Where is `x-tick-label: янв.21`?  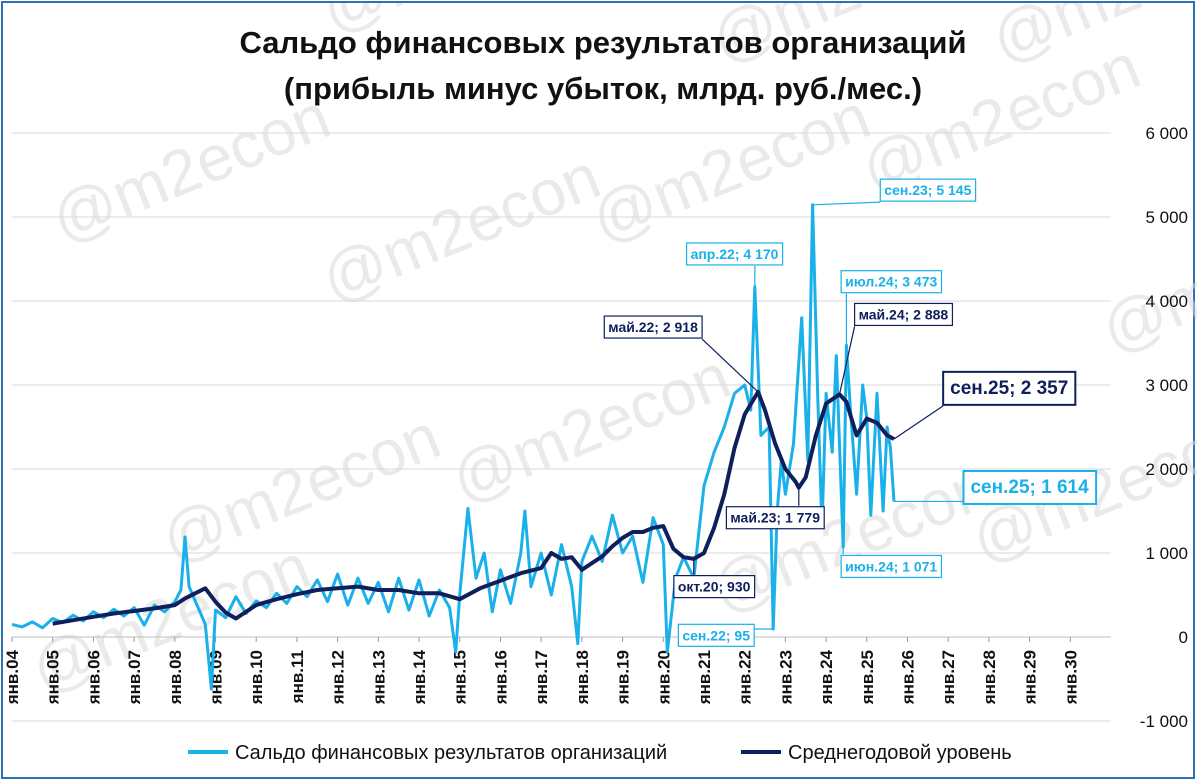
x-tick-label: янв.21 is located at coordinates (704, 677).